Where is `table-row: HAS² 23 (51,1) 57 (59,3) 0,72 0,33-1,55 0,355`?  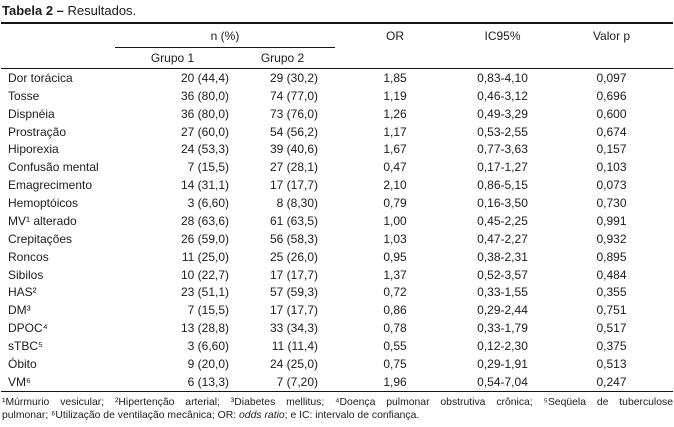
table-row: HAS² 23 (51,1) 57 (59,3) 0,72 0,33-1,55 0,355 is located at coordinates (337, 293).